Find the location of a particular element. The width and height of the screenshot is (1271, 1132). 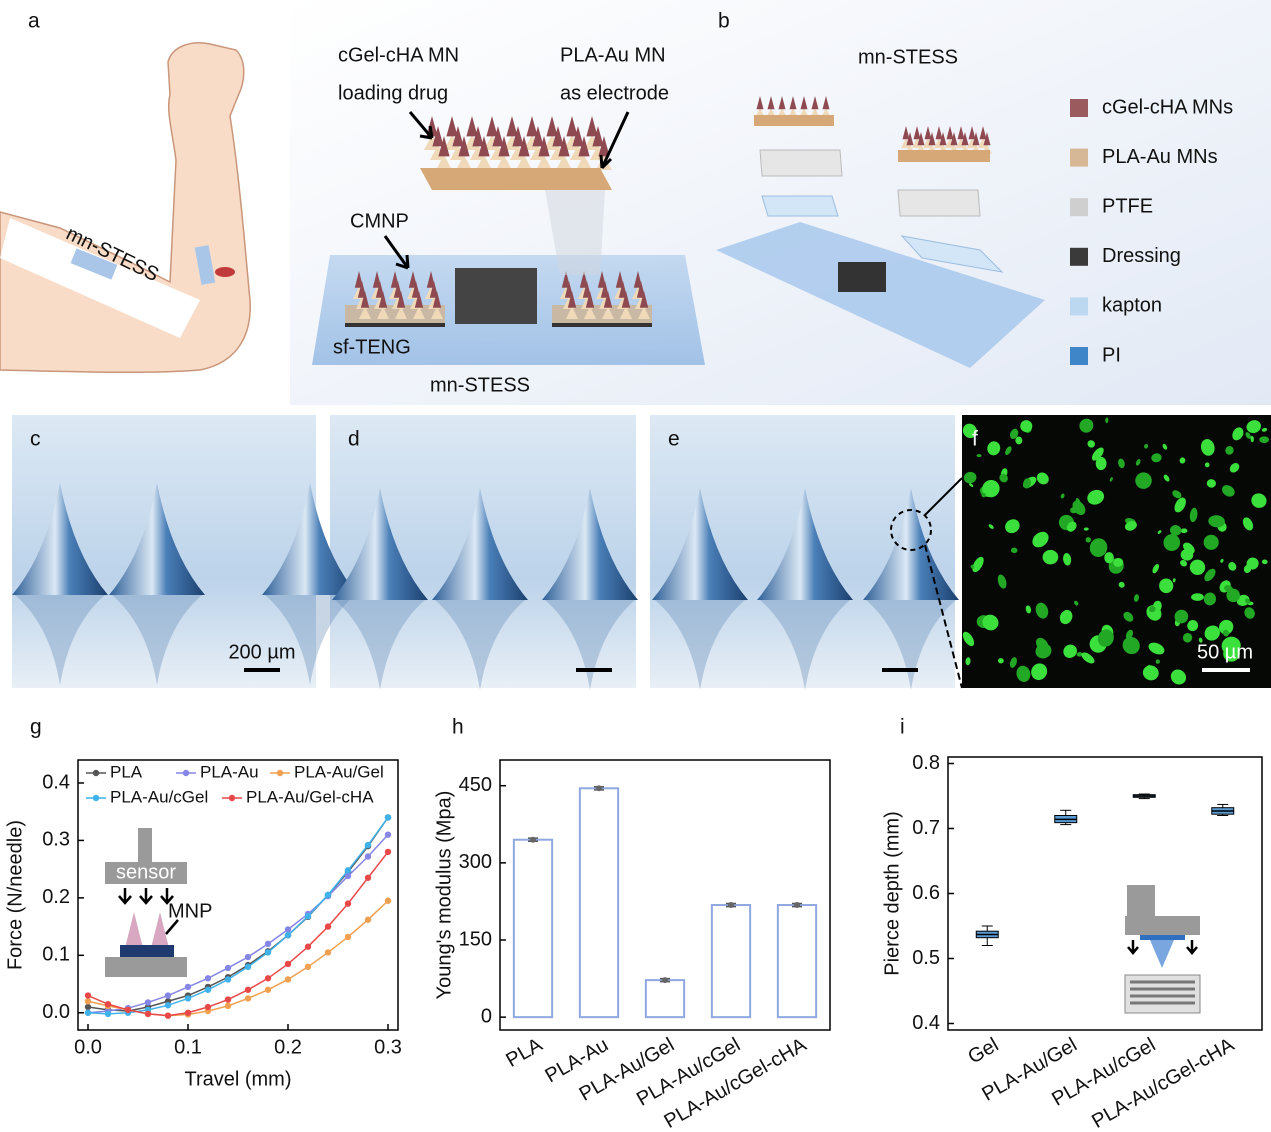

series-line is located at coordinates (238, 916).